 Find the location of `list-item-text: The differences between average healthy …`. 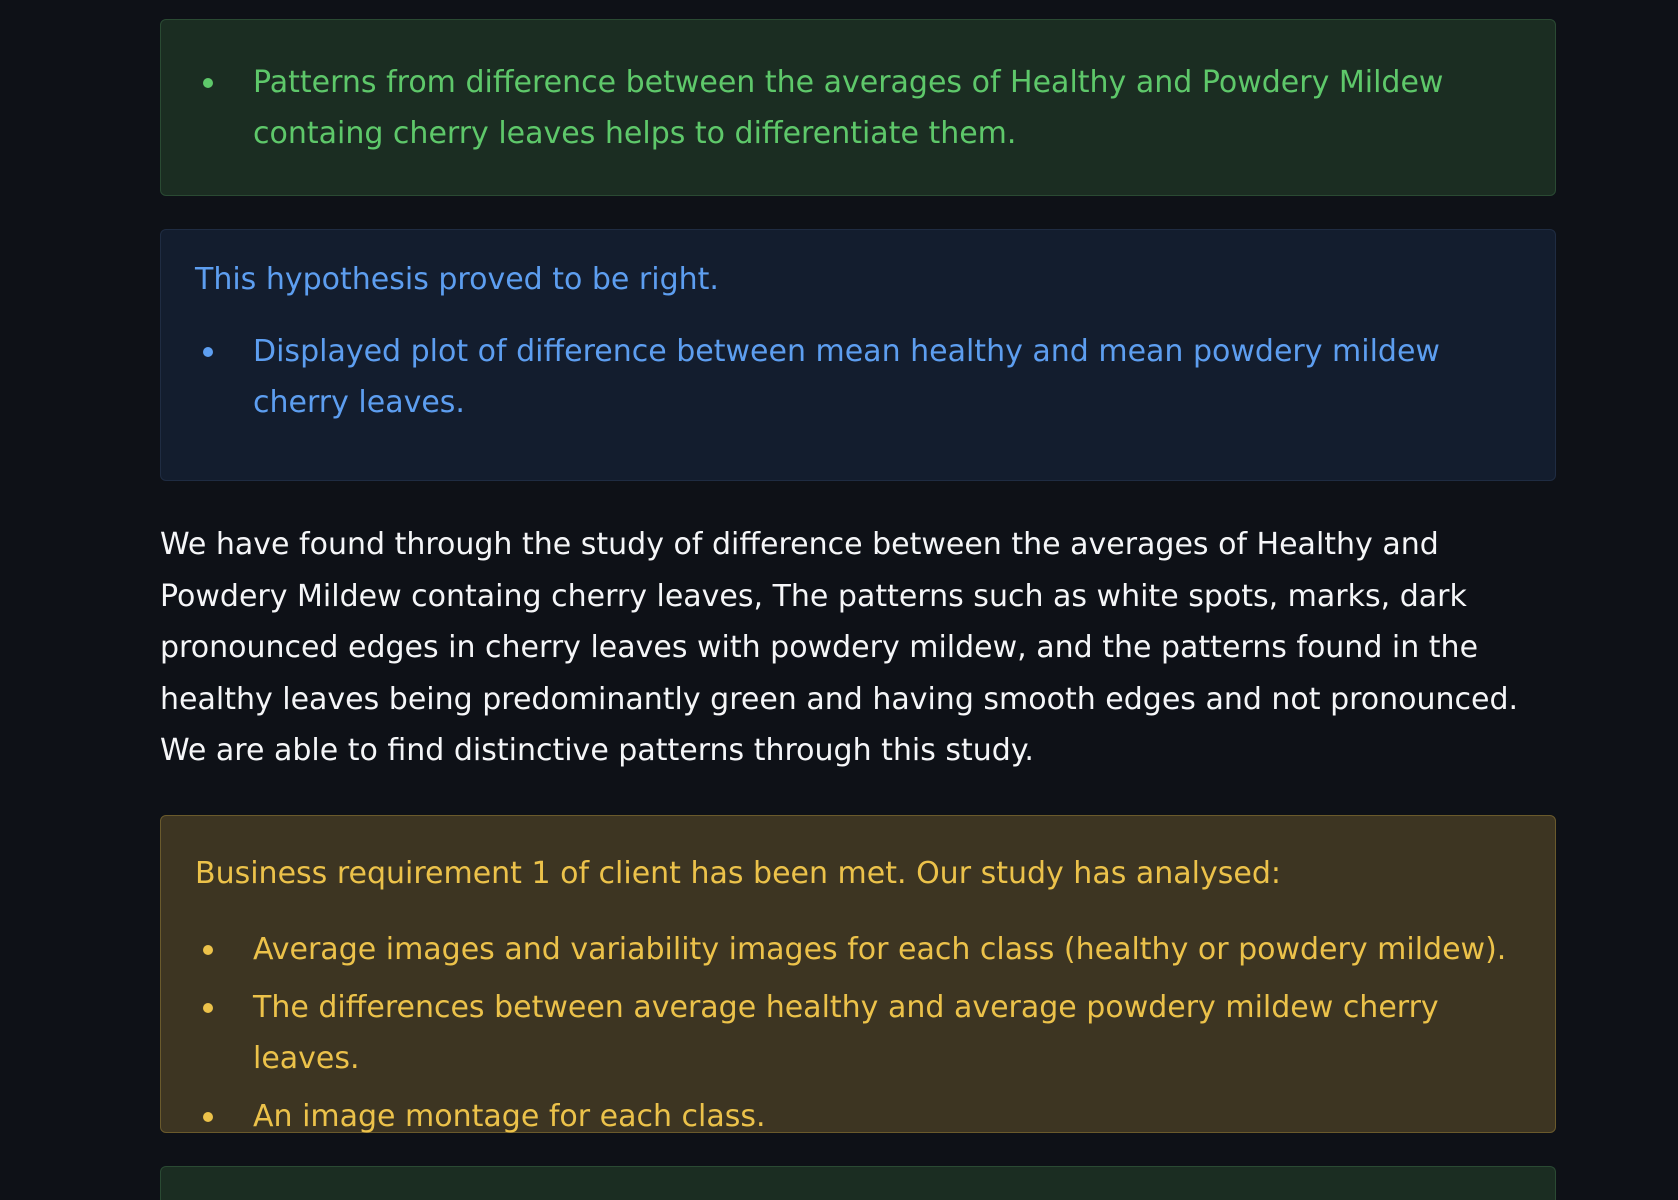

list-item-text: The differences between average healthy … is located at coordinates (846, 1032).